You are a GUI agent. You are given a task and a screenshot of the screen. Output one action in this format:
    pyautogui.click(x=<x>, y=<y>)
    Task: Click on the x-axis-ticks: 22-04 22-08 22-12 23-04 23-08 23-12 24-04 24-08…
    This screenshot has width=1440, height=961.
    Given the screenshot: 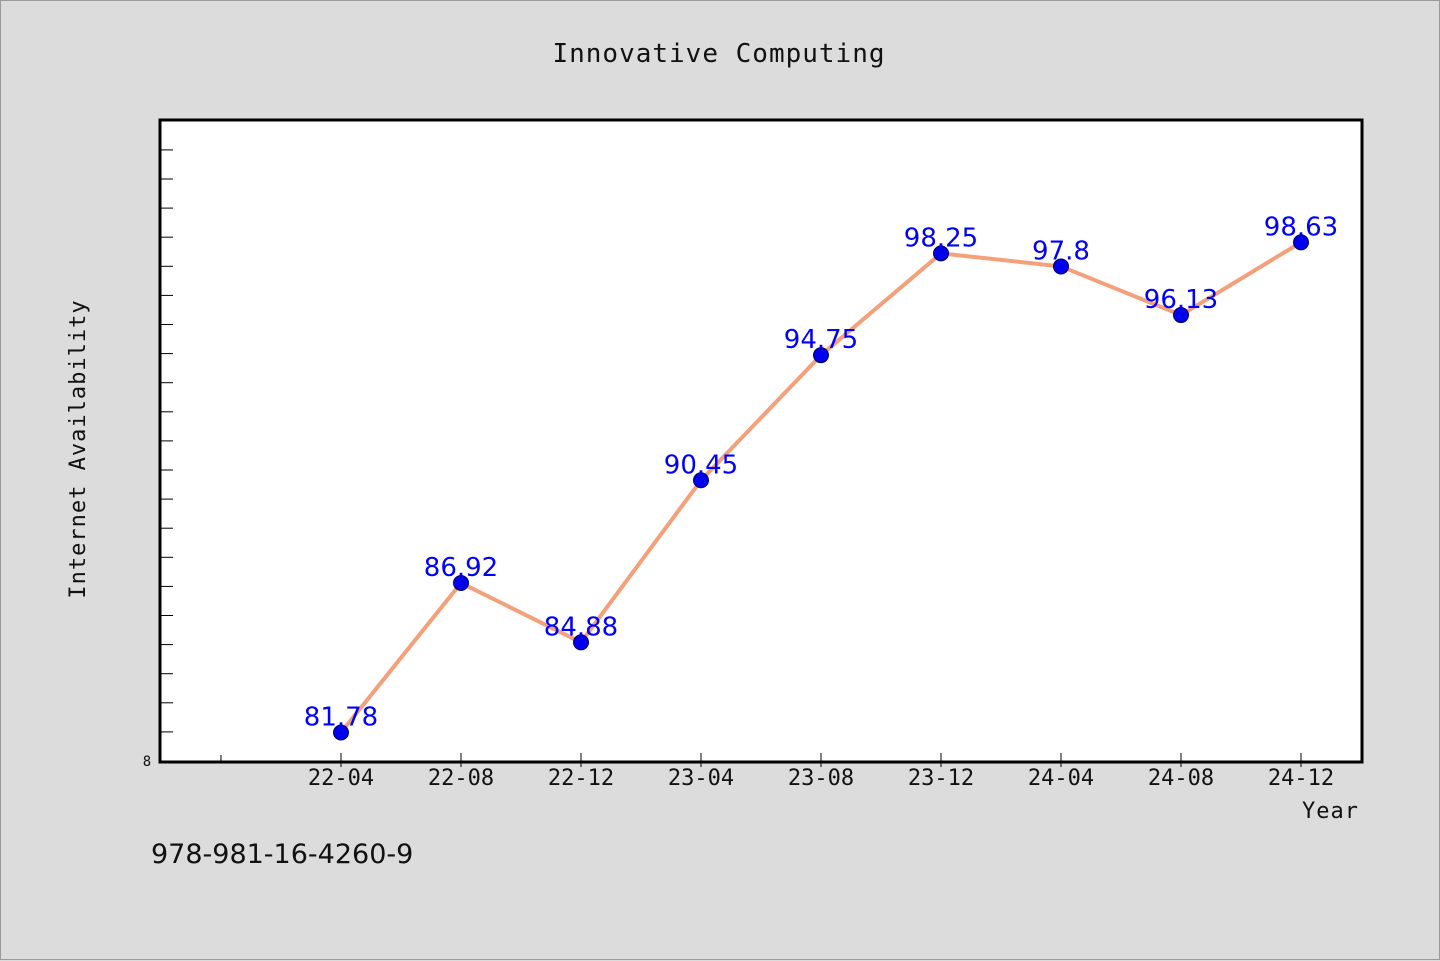 What is the action you would take?
    pyautogui.click(x=777, y=772)
    